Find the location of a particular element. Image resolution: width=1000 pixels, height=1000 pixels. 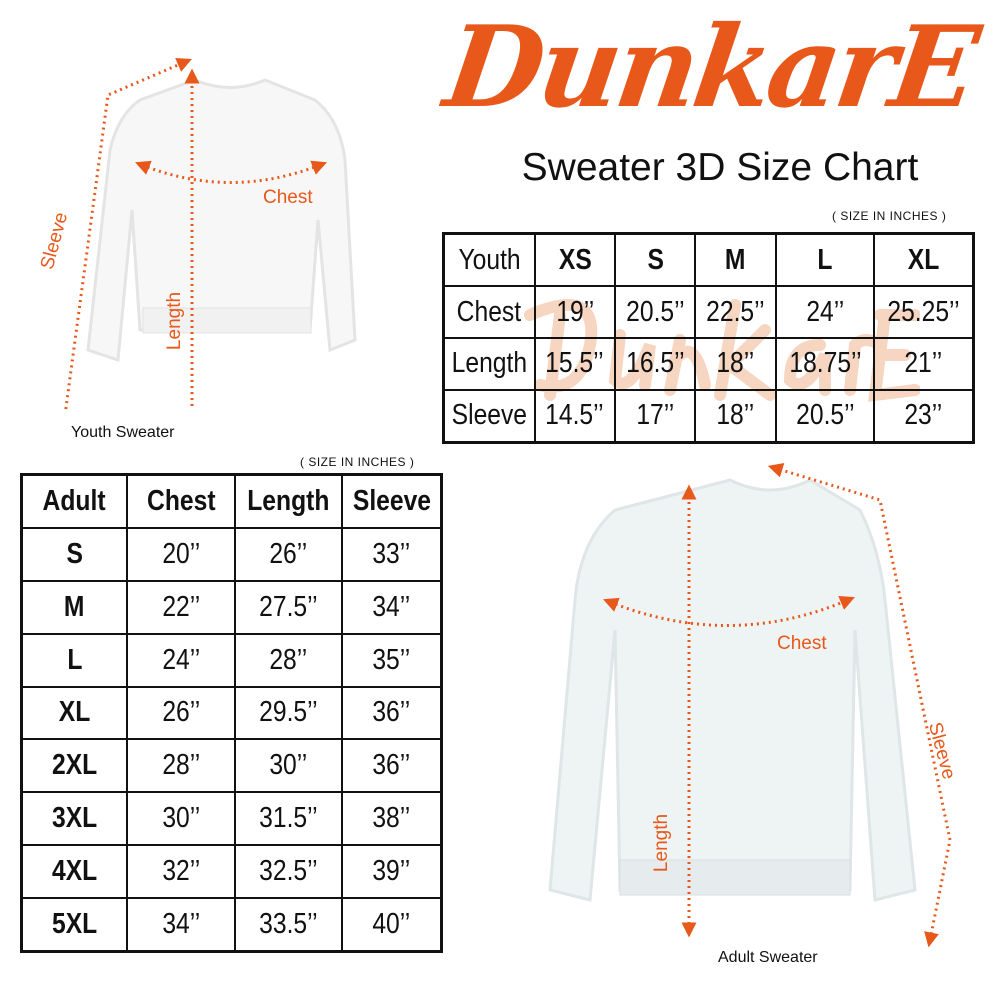

table-header-row: Youth XS S M L XL is located at coordinates (708, 260).